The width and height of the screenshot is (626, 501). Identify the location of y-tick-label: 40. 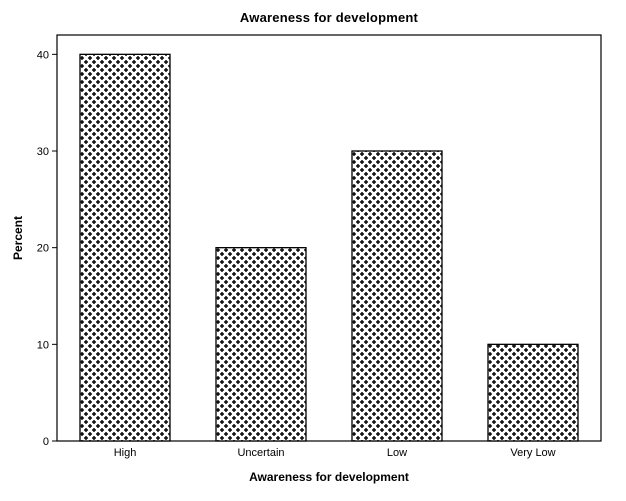
(43, 55).